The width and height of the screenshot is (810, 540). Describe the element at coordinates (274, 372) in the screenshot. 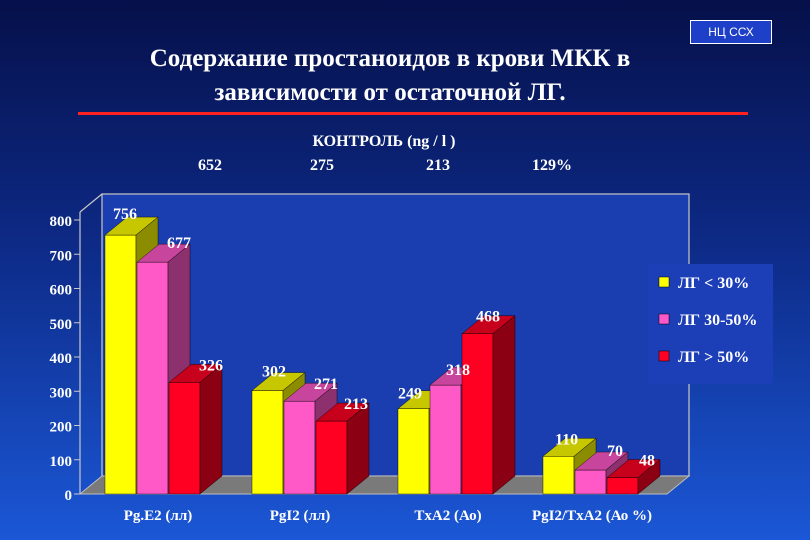

I see `data-label: 302` at that location.